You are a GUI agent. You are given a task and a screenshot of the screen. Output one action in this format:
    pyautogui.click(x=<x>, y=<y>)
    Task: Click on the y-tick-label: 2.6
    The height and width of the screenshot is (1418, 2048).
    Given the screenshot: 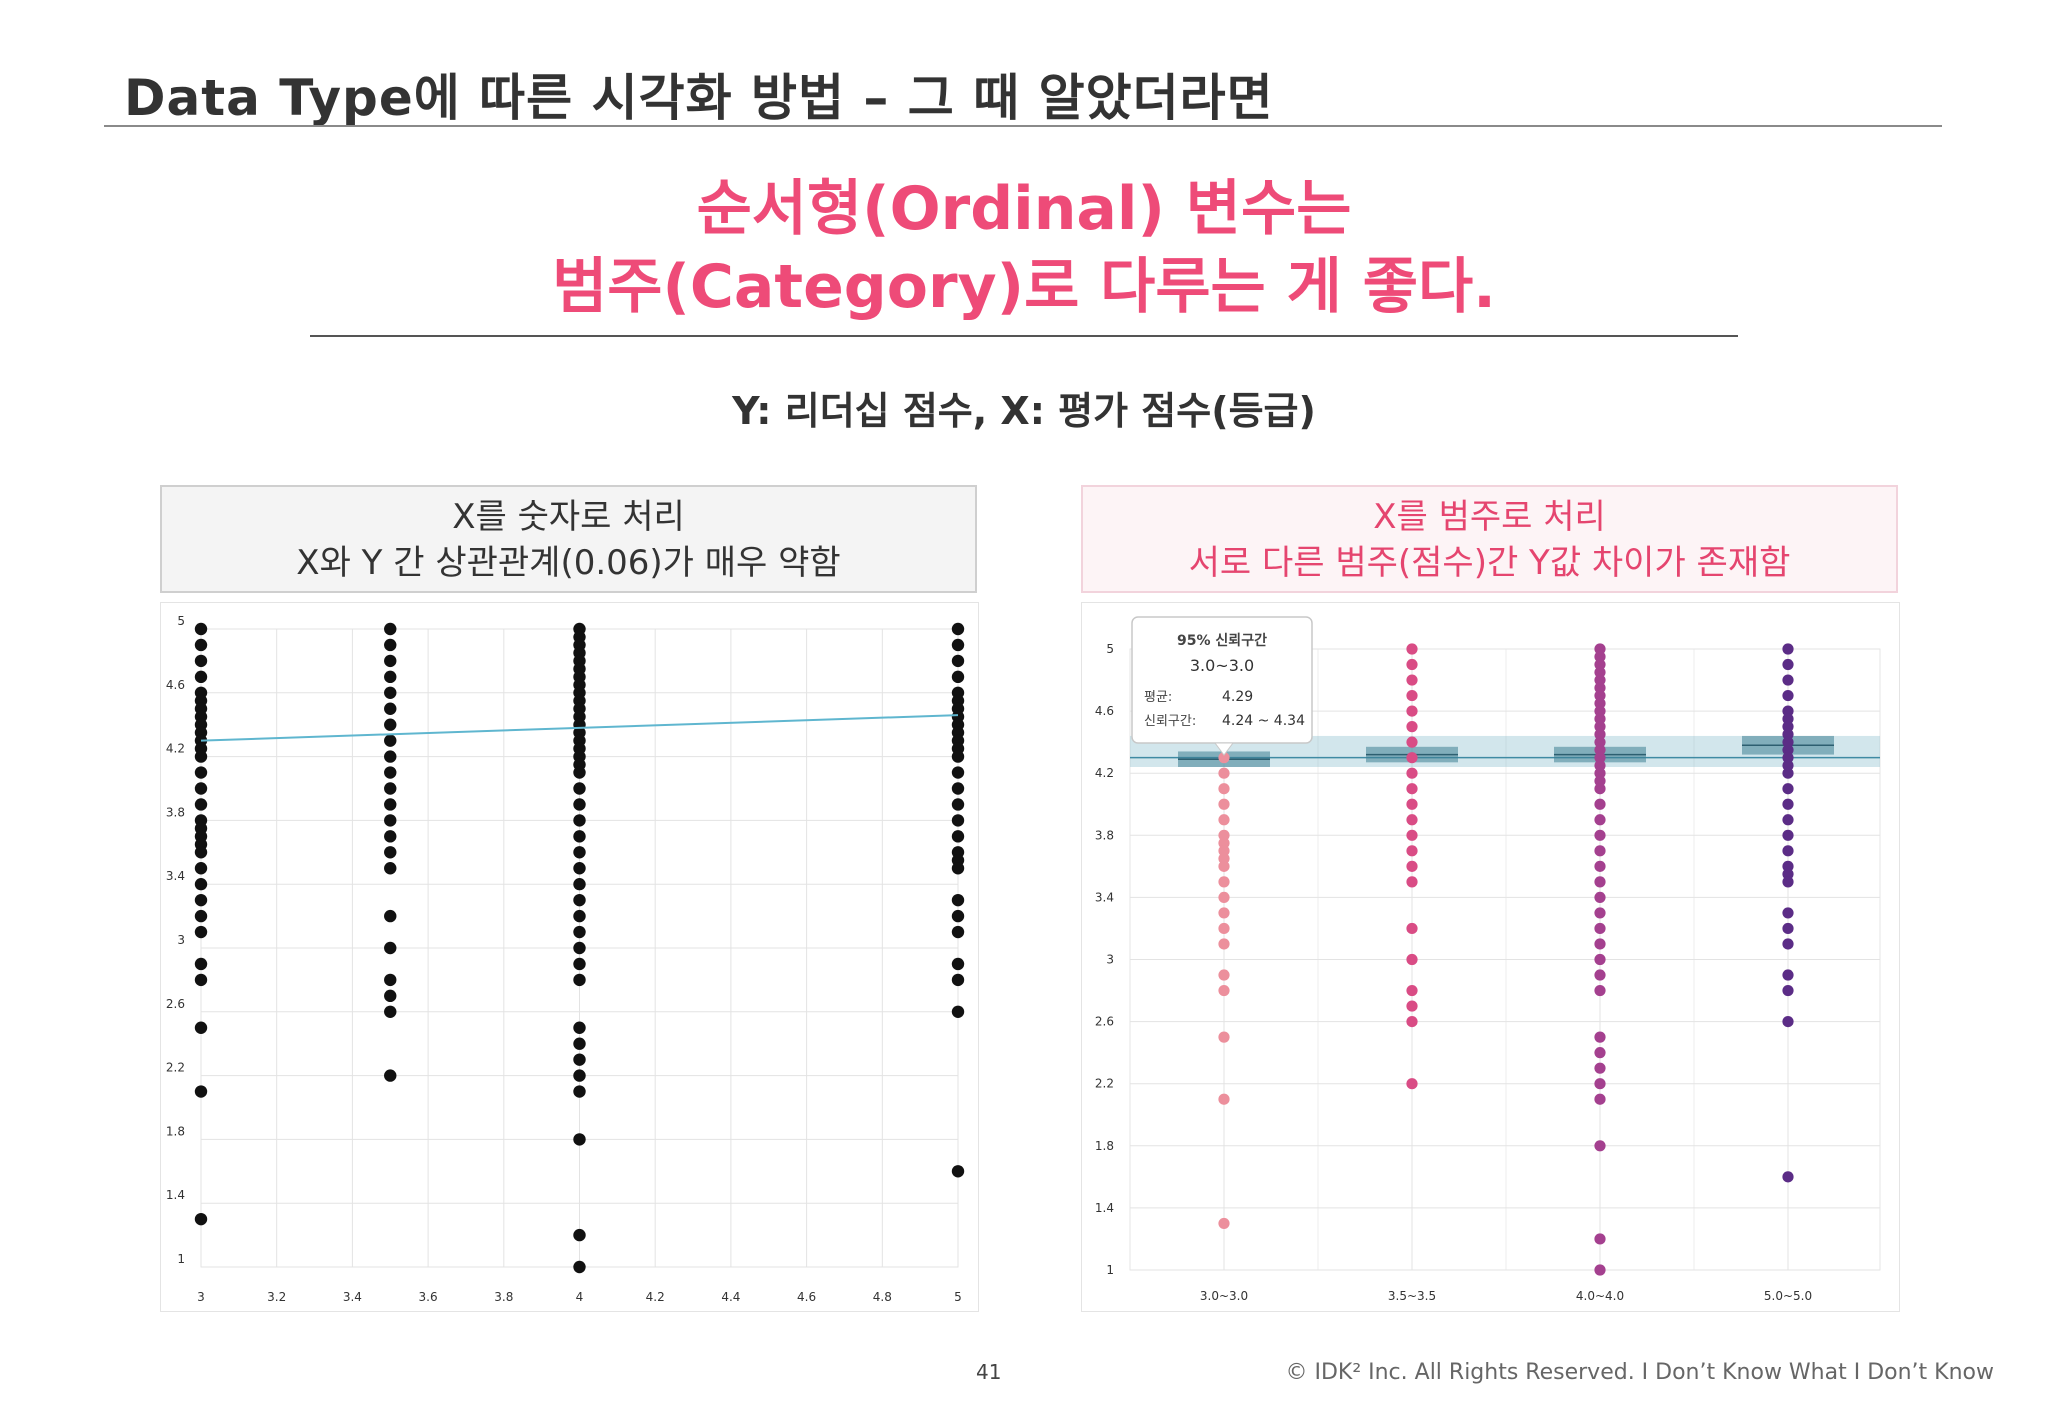 What is the action you would take?
    pyautogui.click(x=175, y=1004)
    